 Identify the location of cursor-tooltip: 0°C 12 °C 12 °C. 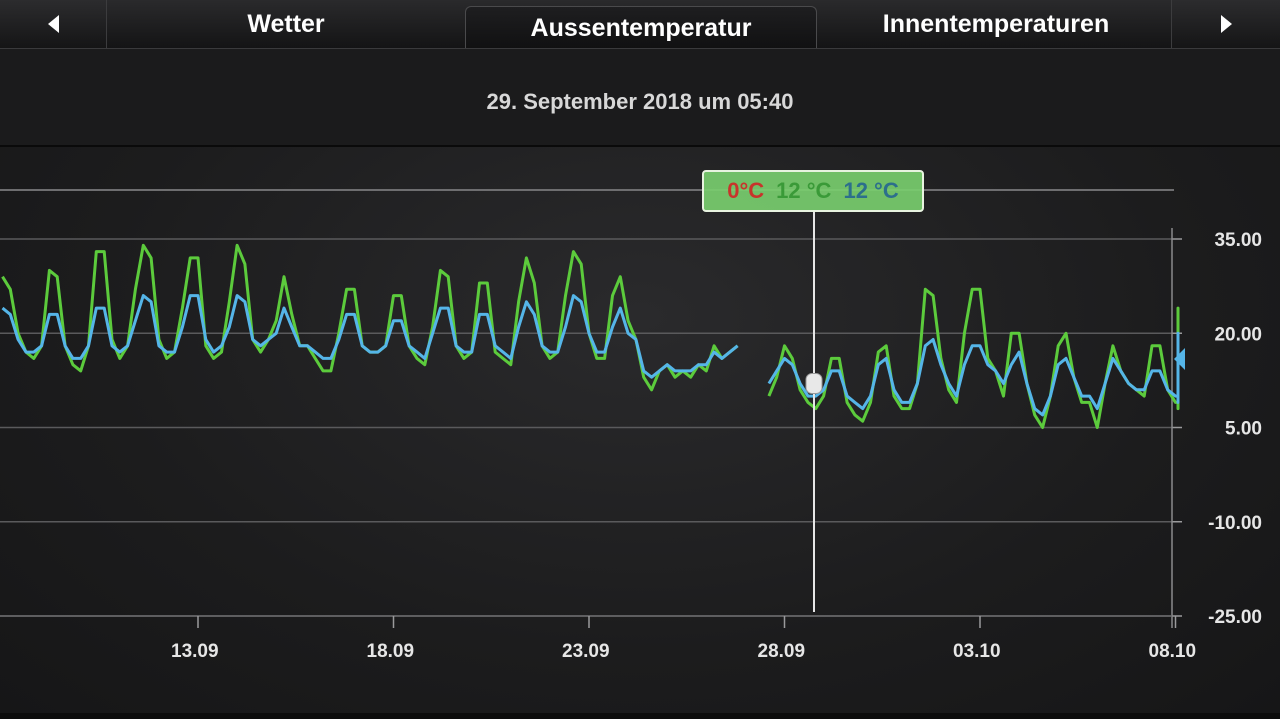
(813, 191).